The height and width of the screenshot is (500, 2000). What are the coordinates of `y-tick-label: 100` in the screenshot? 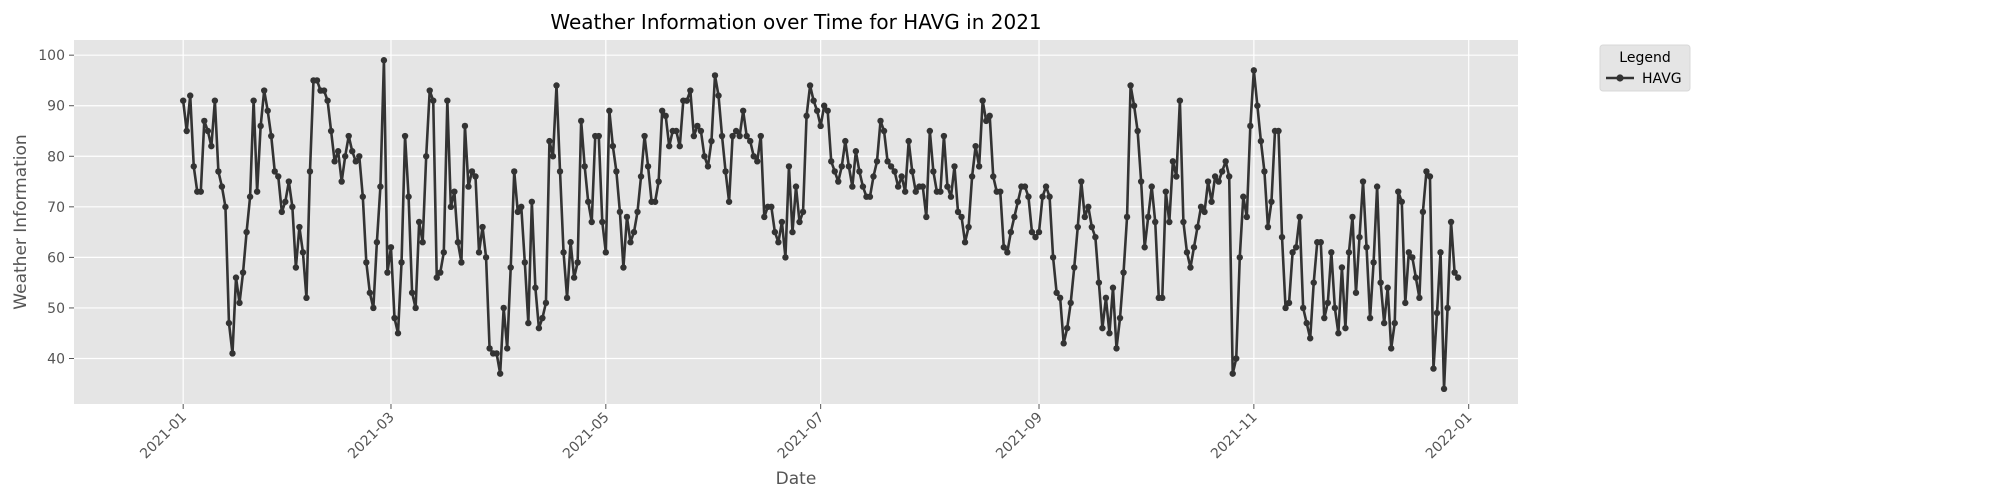 It's located at (51, 56).